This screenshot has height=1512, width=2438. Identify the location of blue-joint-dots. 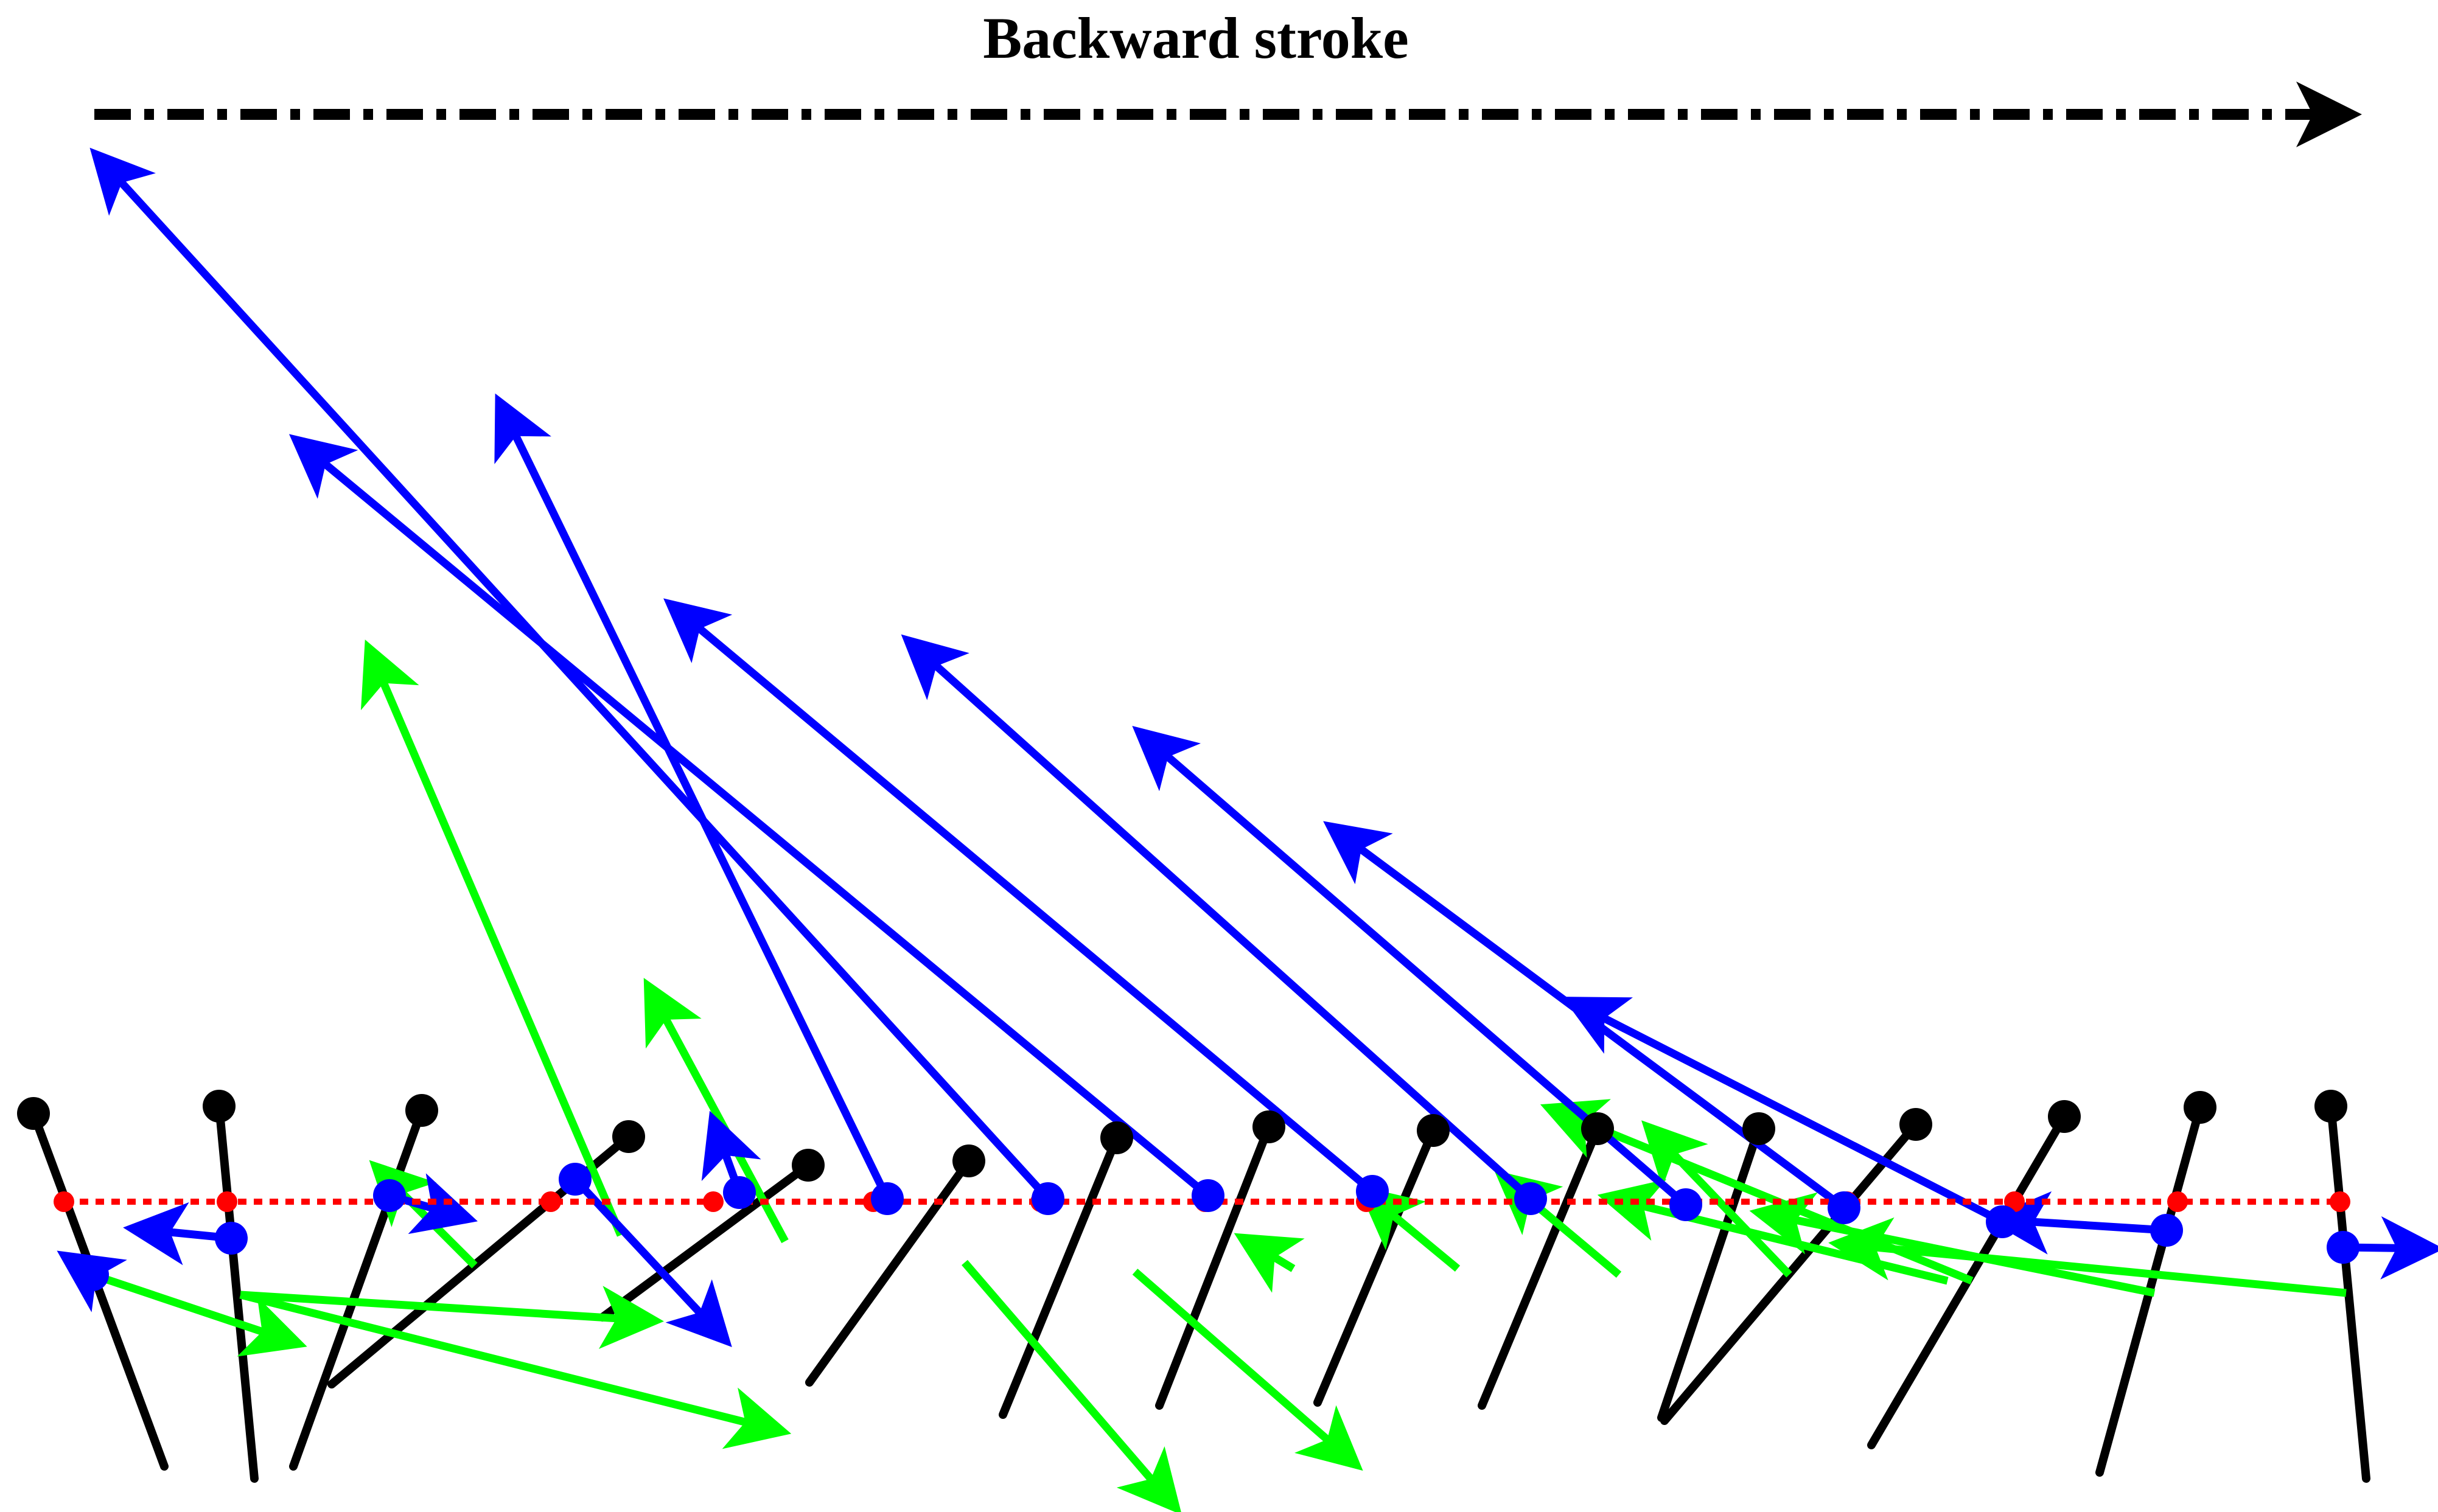
(1217, 1227).